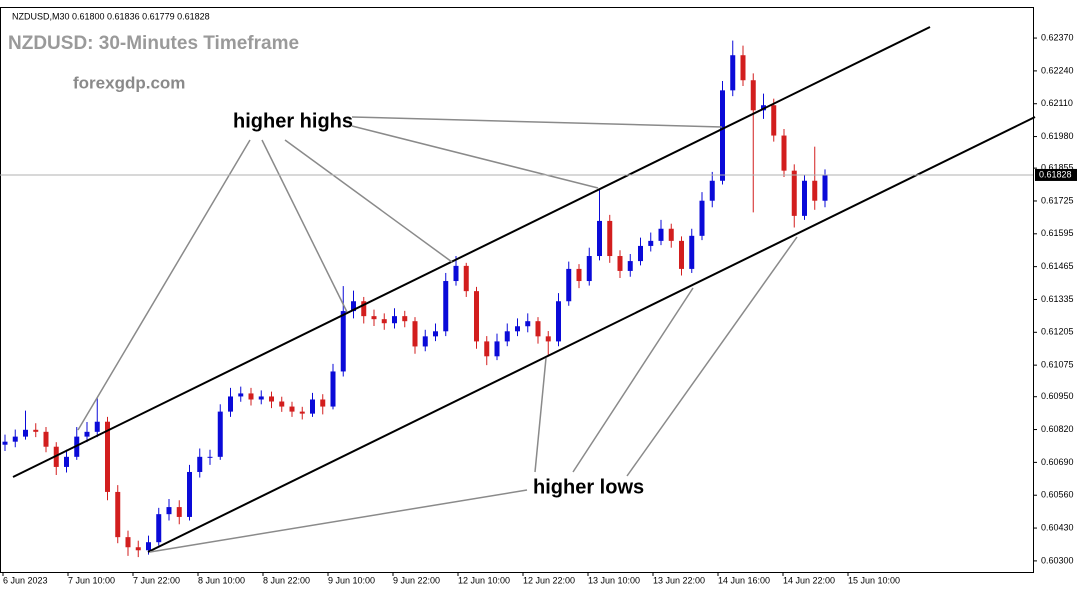  What do you see at coordinates (129, 82) in the screenshot?
I see `subtitle: forexgdp.com` at bounding box center [129, 82].